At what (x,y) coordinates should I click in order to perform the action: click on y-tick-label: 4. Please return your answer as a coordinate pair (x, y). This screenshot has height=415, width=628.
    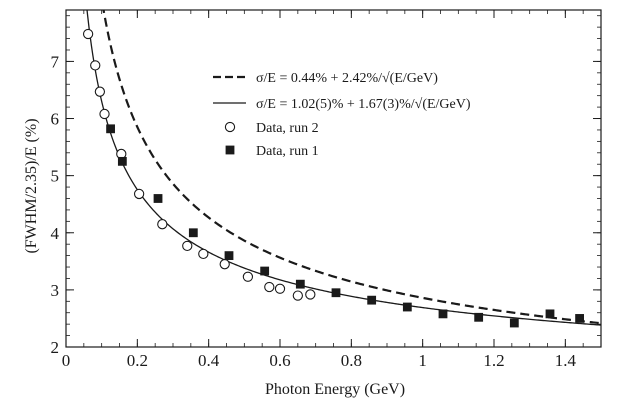
    Looking at the image, I should click on (55, 233).